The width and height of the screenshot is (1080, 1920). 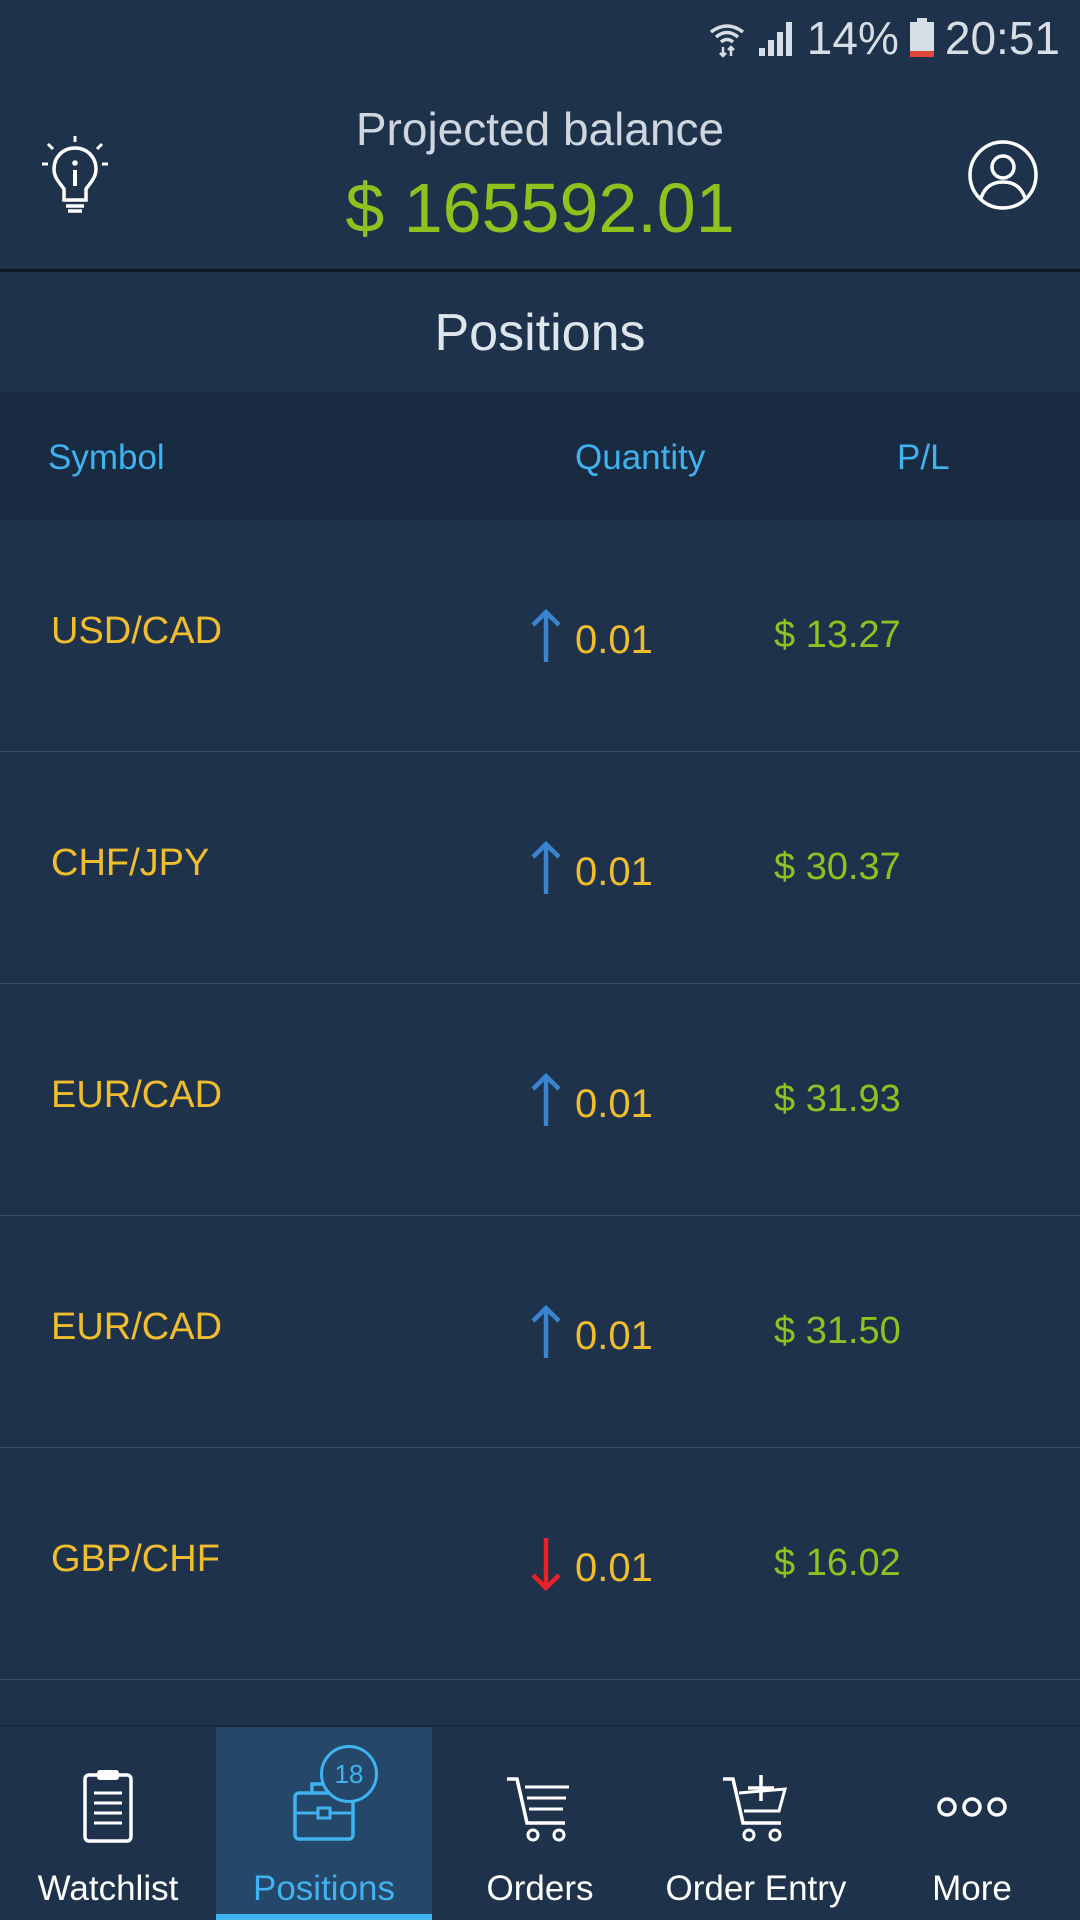 What do you see at coordinates (726, 41) in the screenshot?
I see `wifi-icon` at bounding box center [726, 41].